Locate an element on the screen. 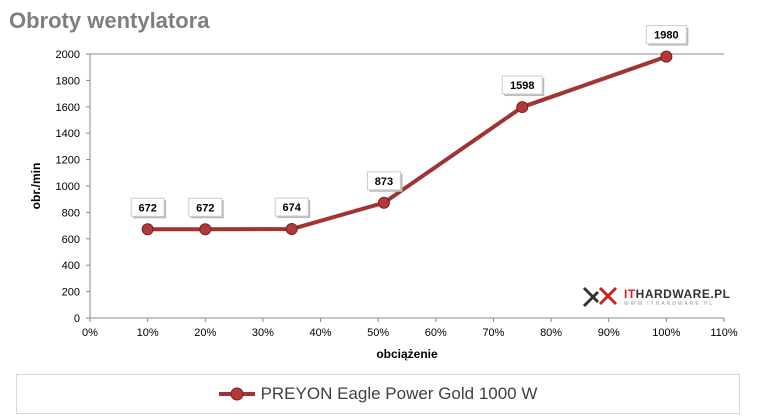 Image resolution: width=757 pixels, height=416 pixels. data-label: 1598 is located at coordinates (522, 86).